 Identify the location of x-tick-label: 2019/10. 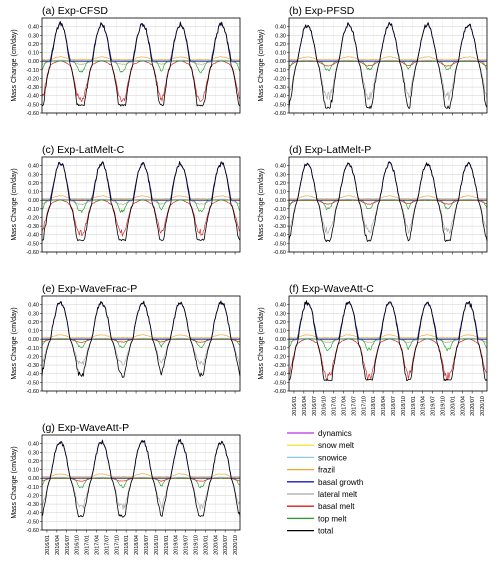
(443, 406).